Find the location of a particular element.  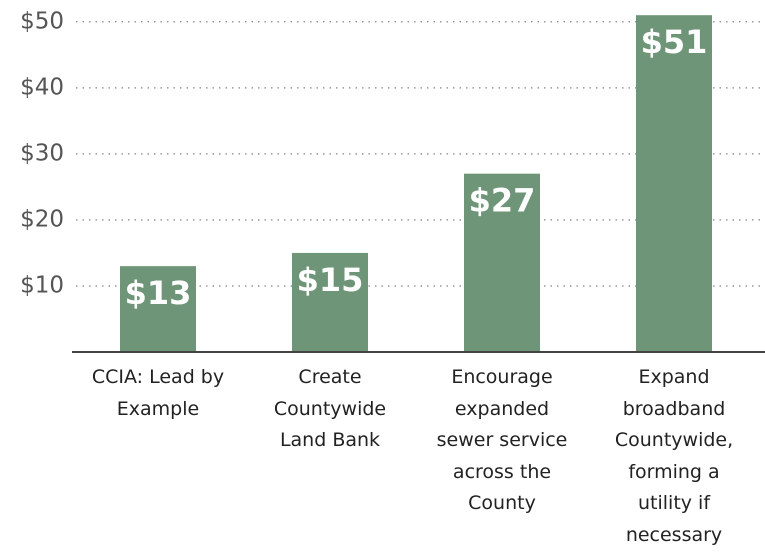

y-tick-label: $30 is located at coordinates (42, 153).